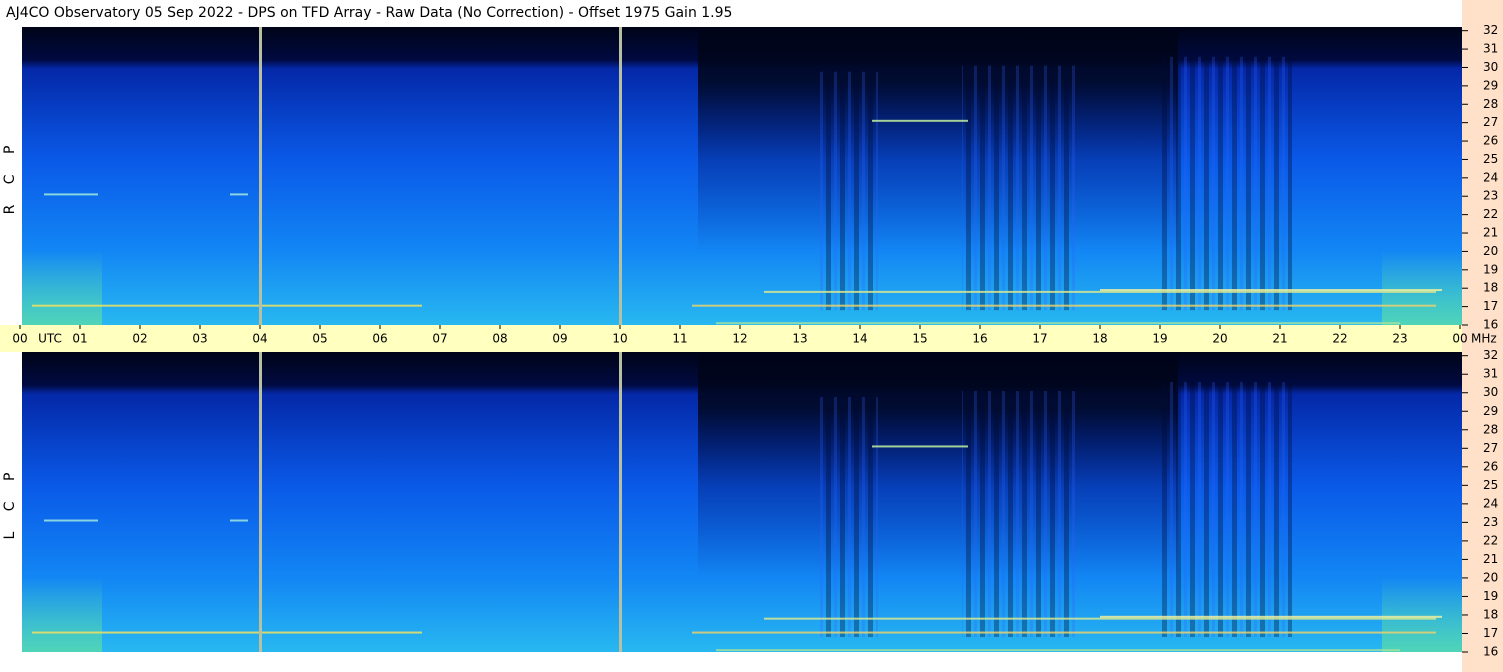 The height and width of the screenshot is (672, 1503). I want to click on time-strip, so click(731, 338).